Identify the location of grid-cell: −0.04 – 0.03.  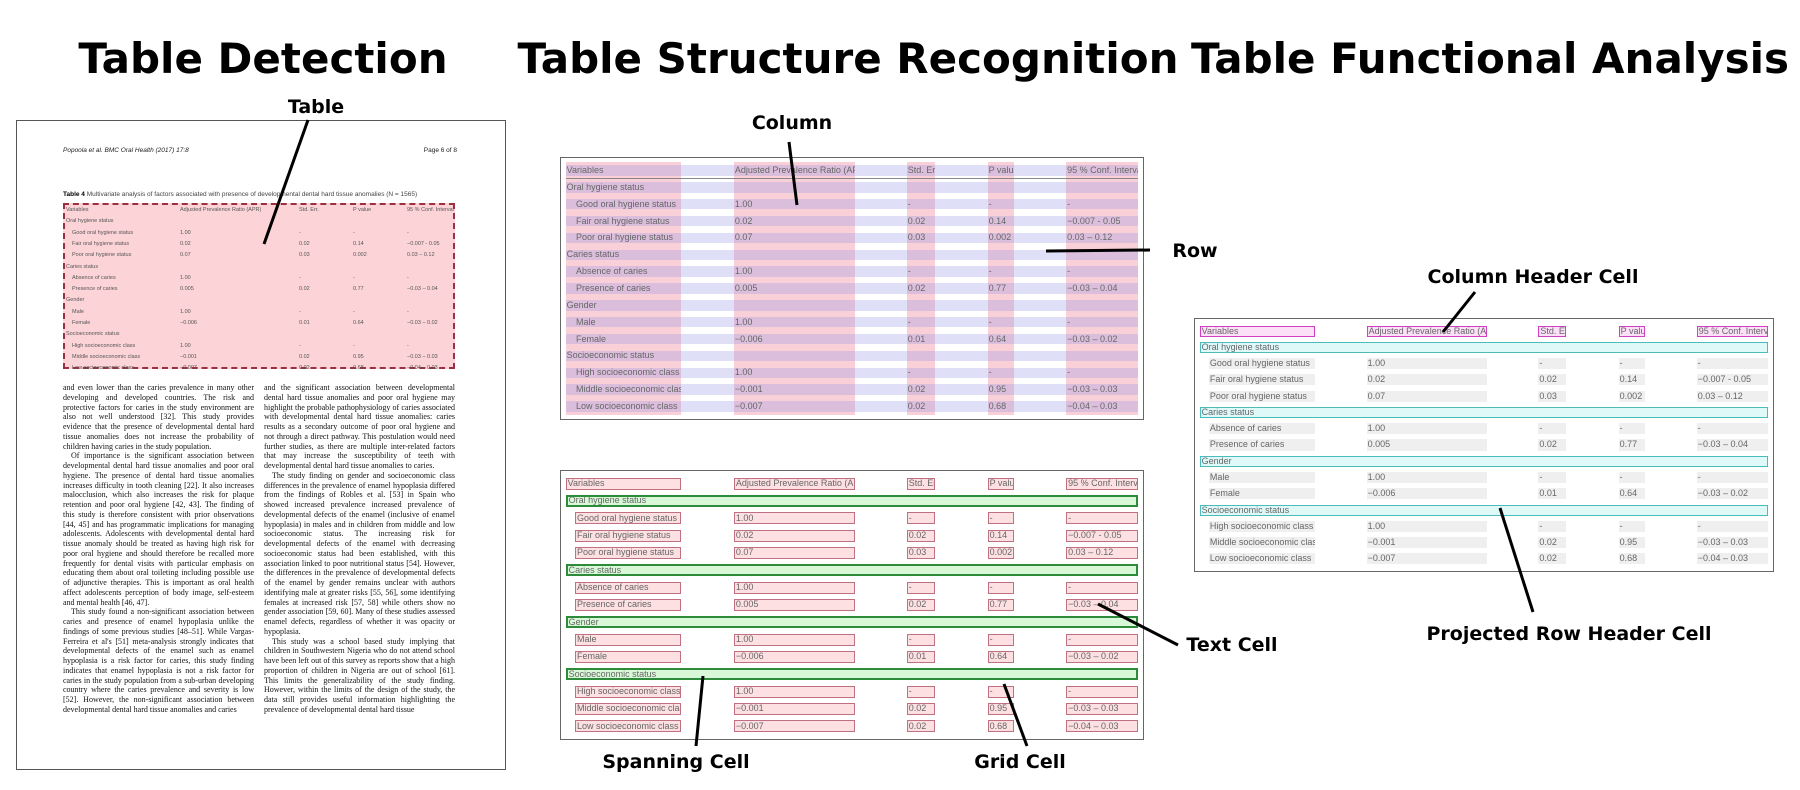
(1732, 559).